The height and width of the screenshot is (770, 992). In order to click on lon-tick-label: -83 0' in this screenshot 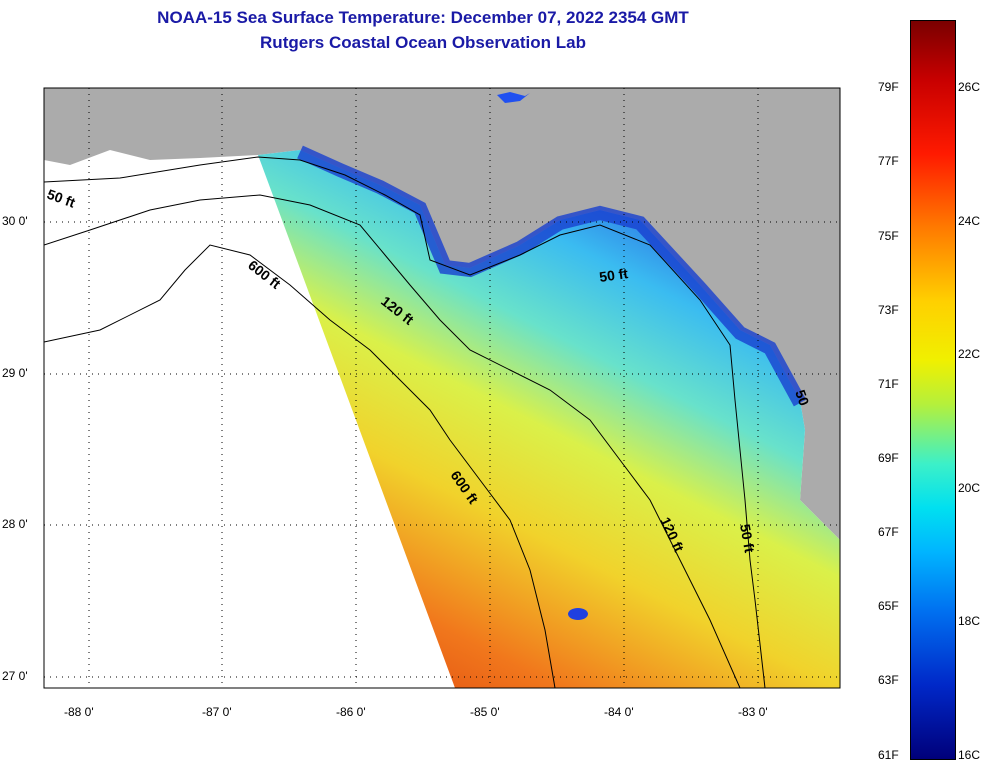, I will do `click(753, 712)`.